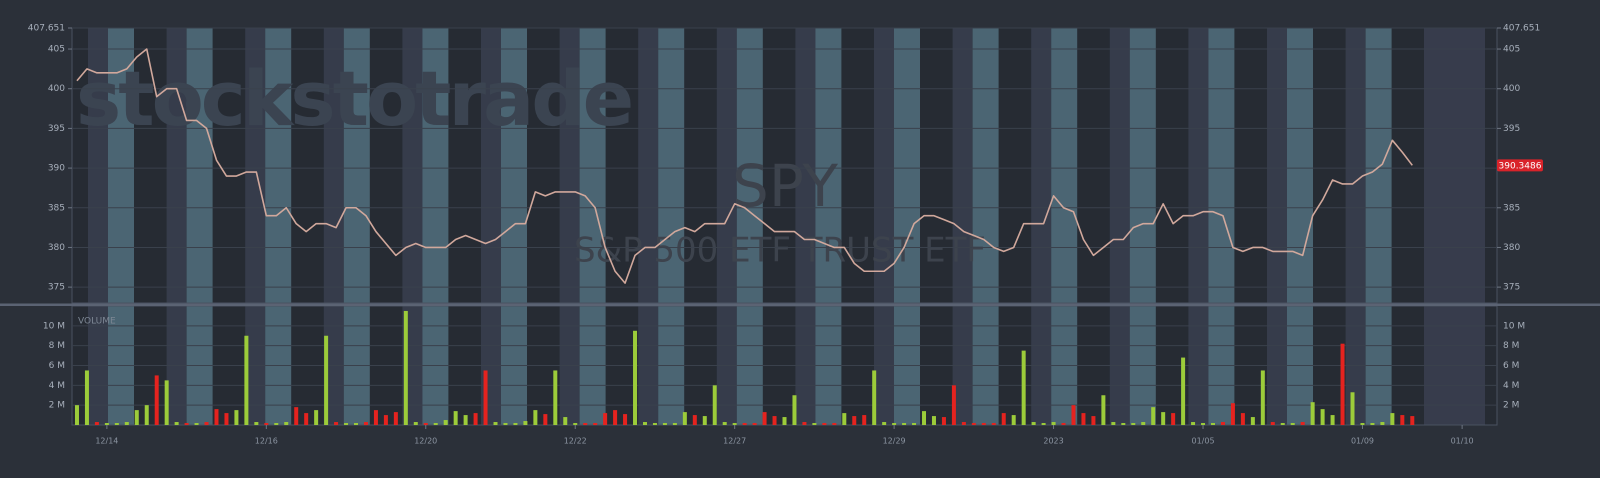 This screenshot has width=1600, height=478. Describe the element at coordinates (1511, 89) in the screenshot. I see `y-tick-label: 400` at that location.